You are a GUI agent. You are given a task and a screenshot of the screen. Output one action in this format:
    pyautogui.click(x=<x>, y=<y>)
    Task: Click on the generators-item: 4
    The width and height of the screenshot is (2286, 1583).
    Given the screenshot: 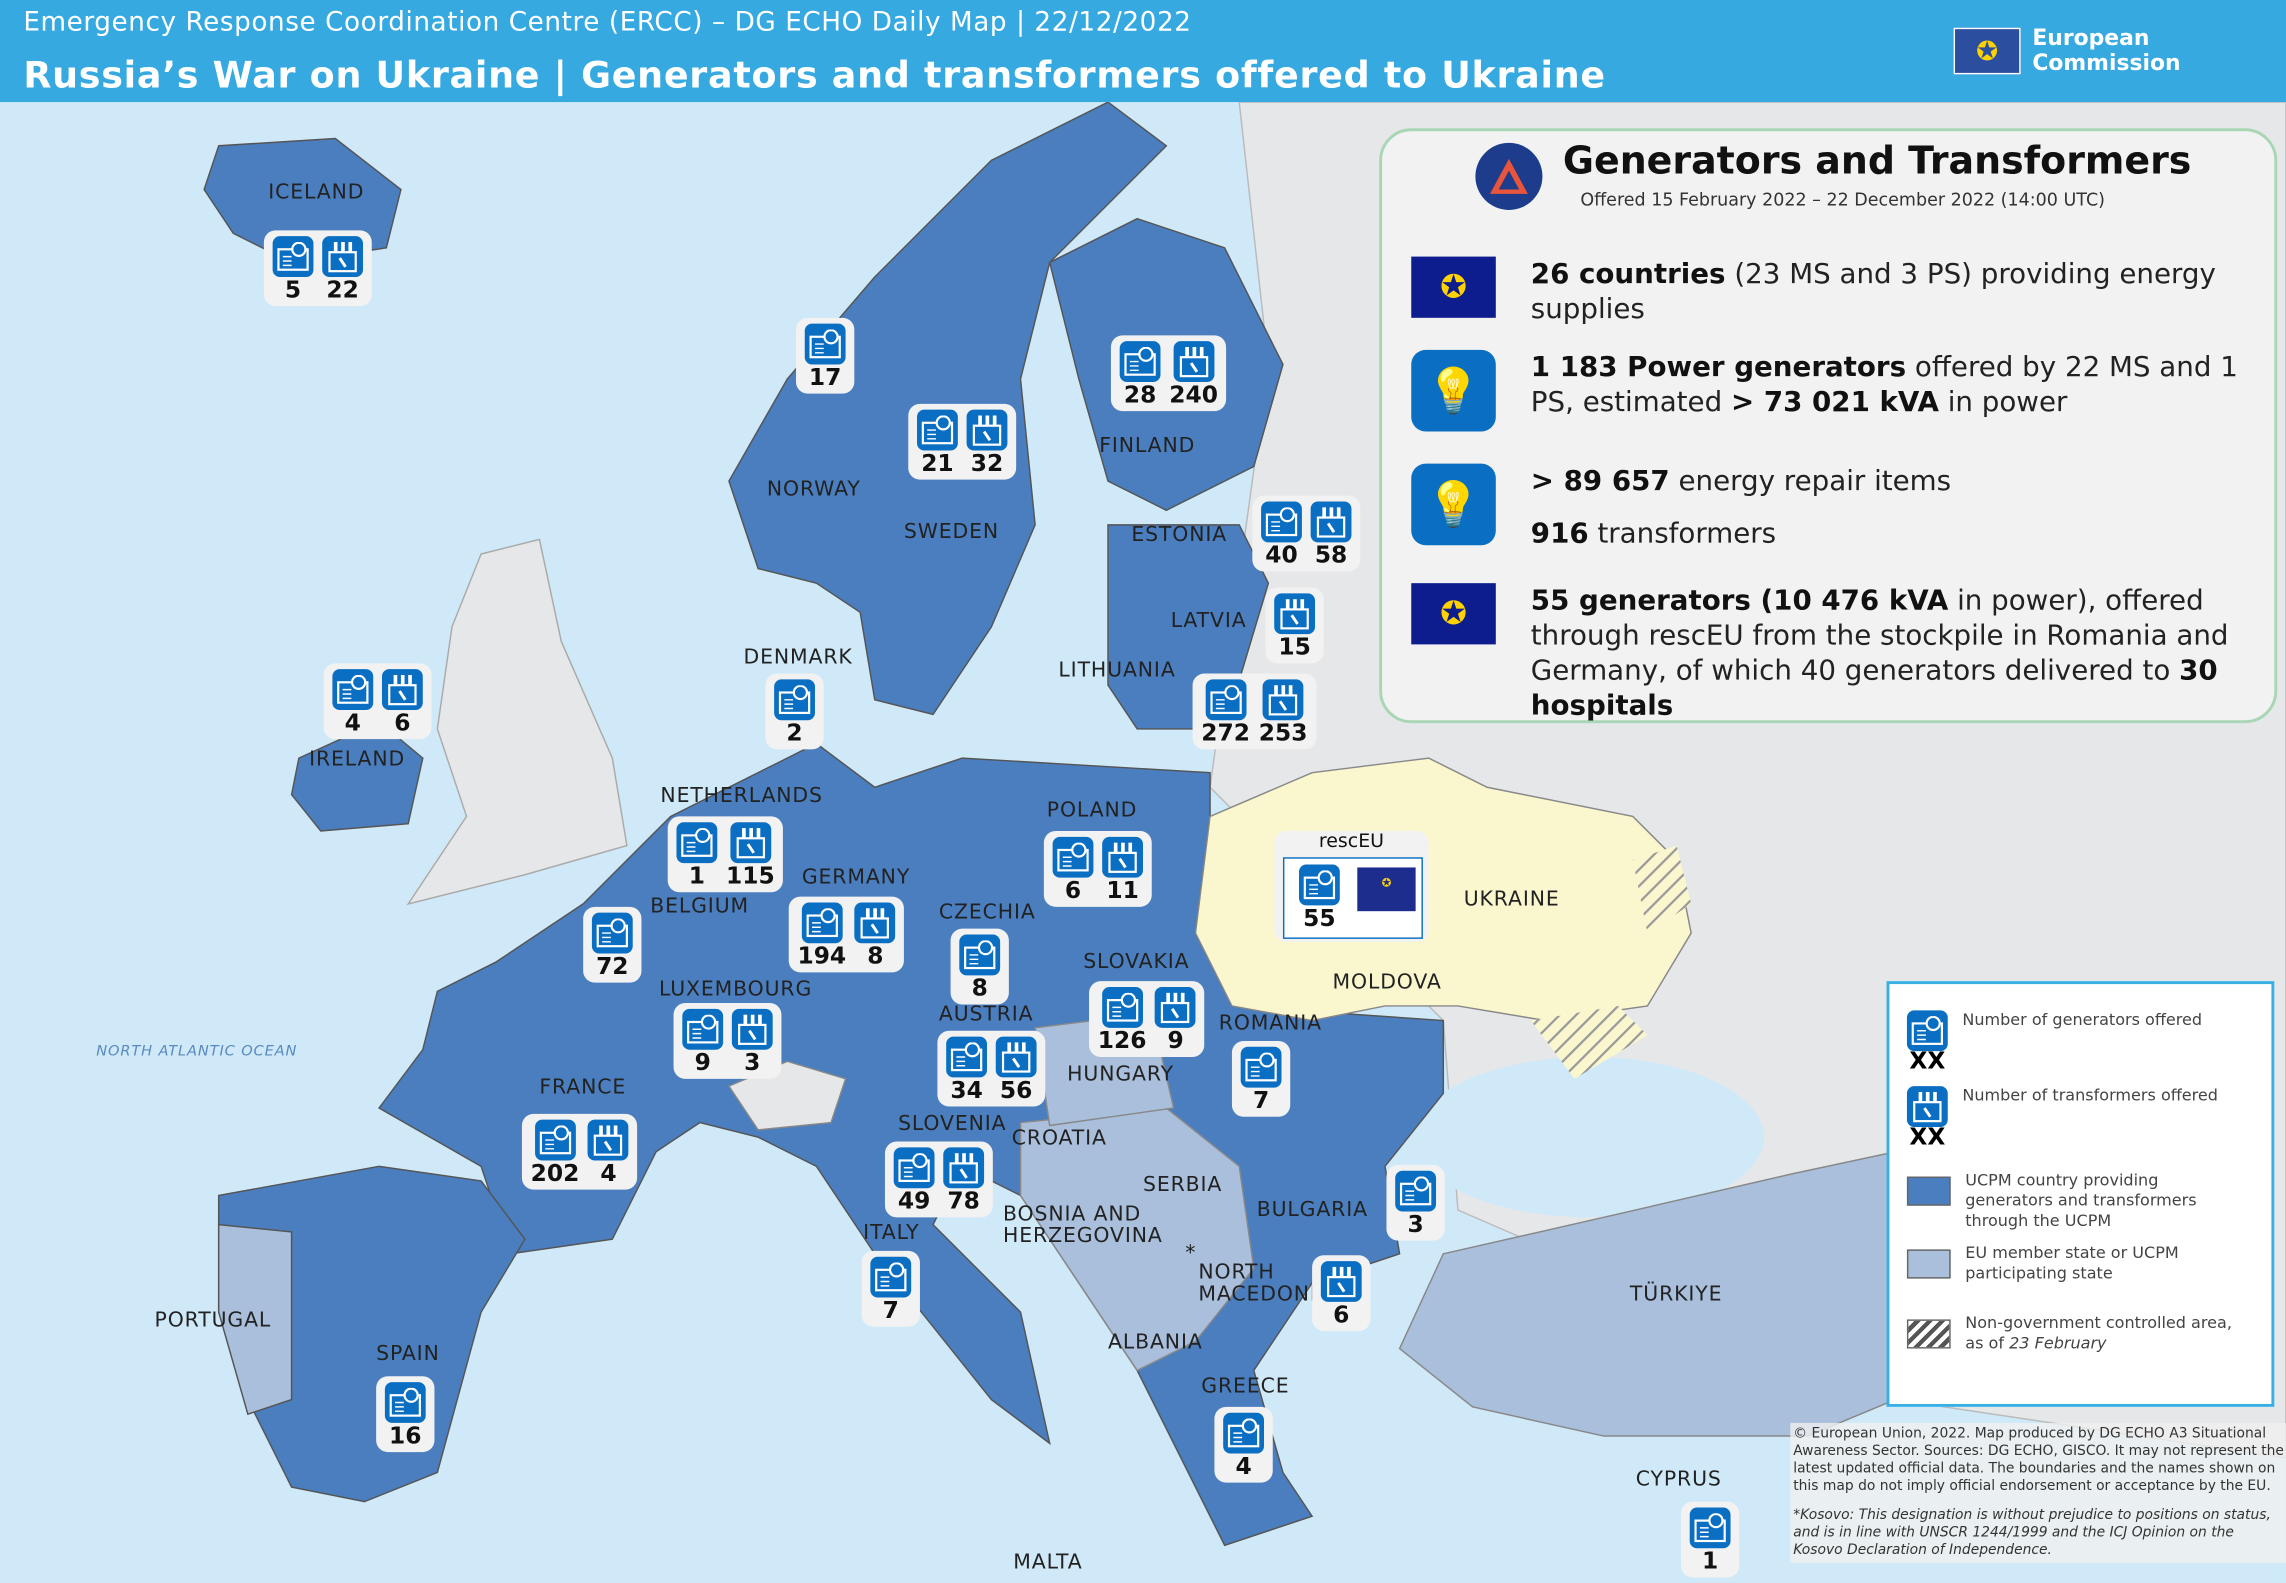 What is the action you would take?
    pyautogui.click(x=1243, y=1446)
    